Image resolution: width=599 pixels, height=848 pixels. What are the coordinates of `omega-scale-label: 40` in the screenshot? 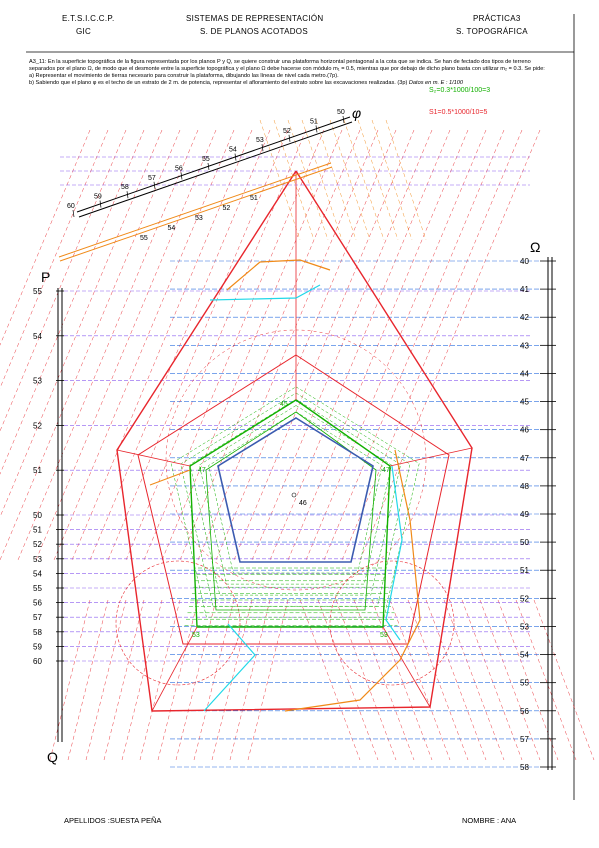 It's located at (524, 261).